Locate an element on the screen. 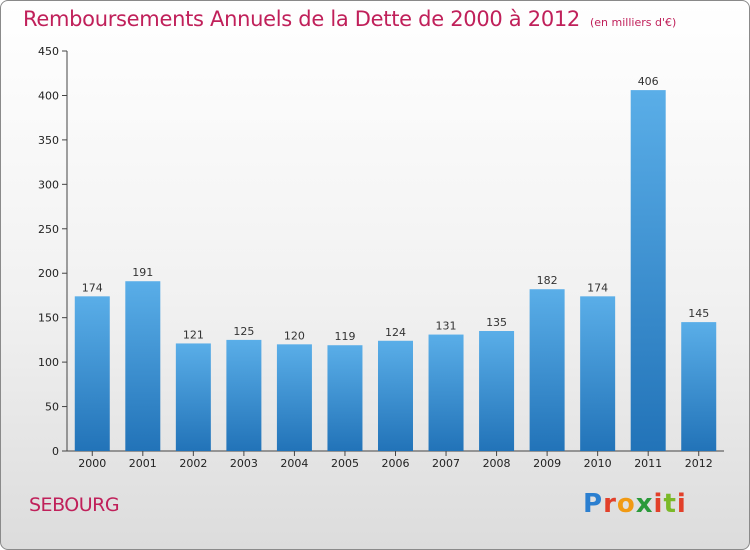 The height and width of the screenshot is (550, 750). proxiti-logo: Proxiti is located at coordinates (635, 504).